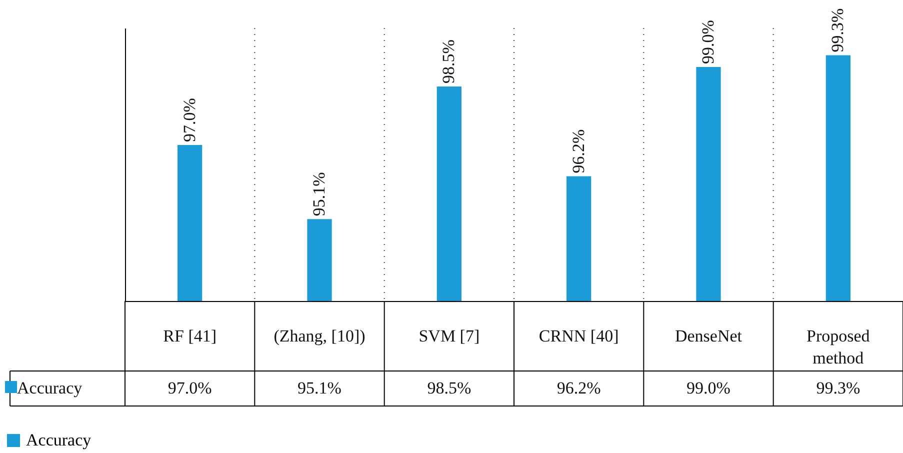 This screenshot has width=903, height=453. What do you see at coordinates (59, 440) in the screenshot?
I see `legend-label: Accuracy` at bounding box center [59, 440].